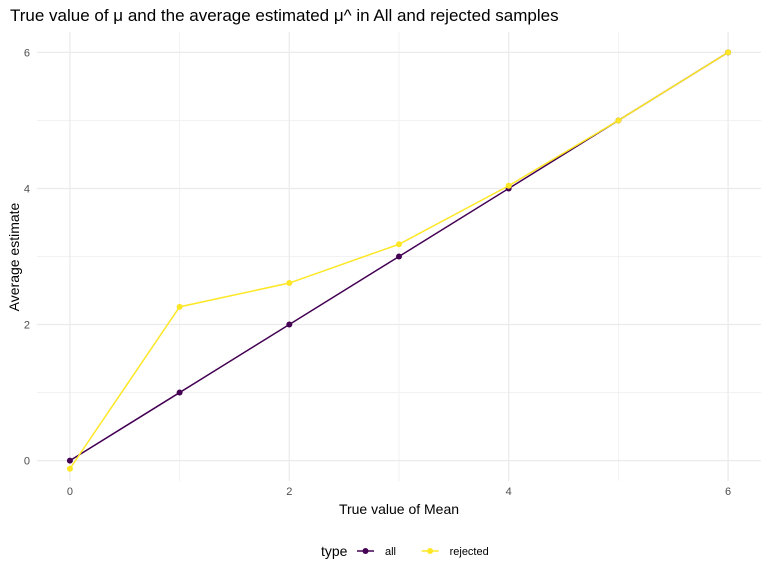 This screenshot has width=768, height=581. I want to click on x-tick-label: 4, so click(509, 492).